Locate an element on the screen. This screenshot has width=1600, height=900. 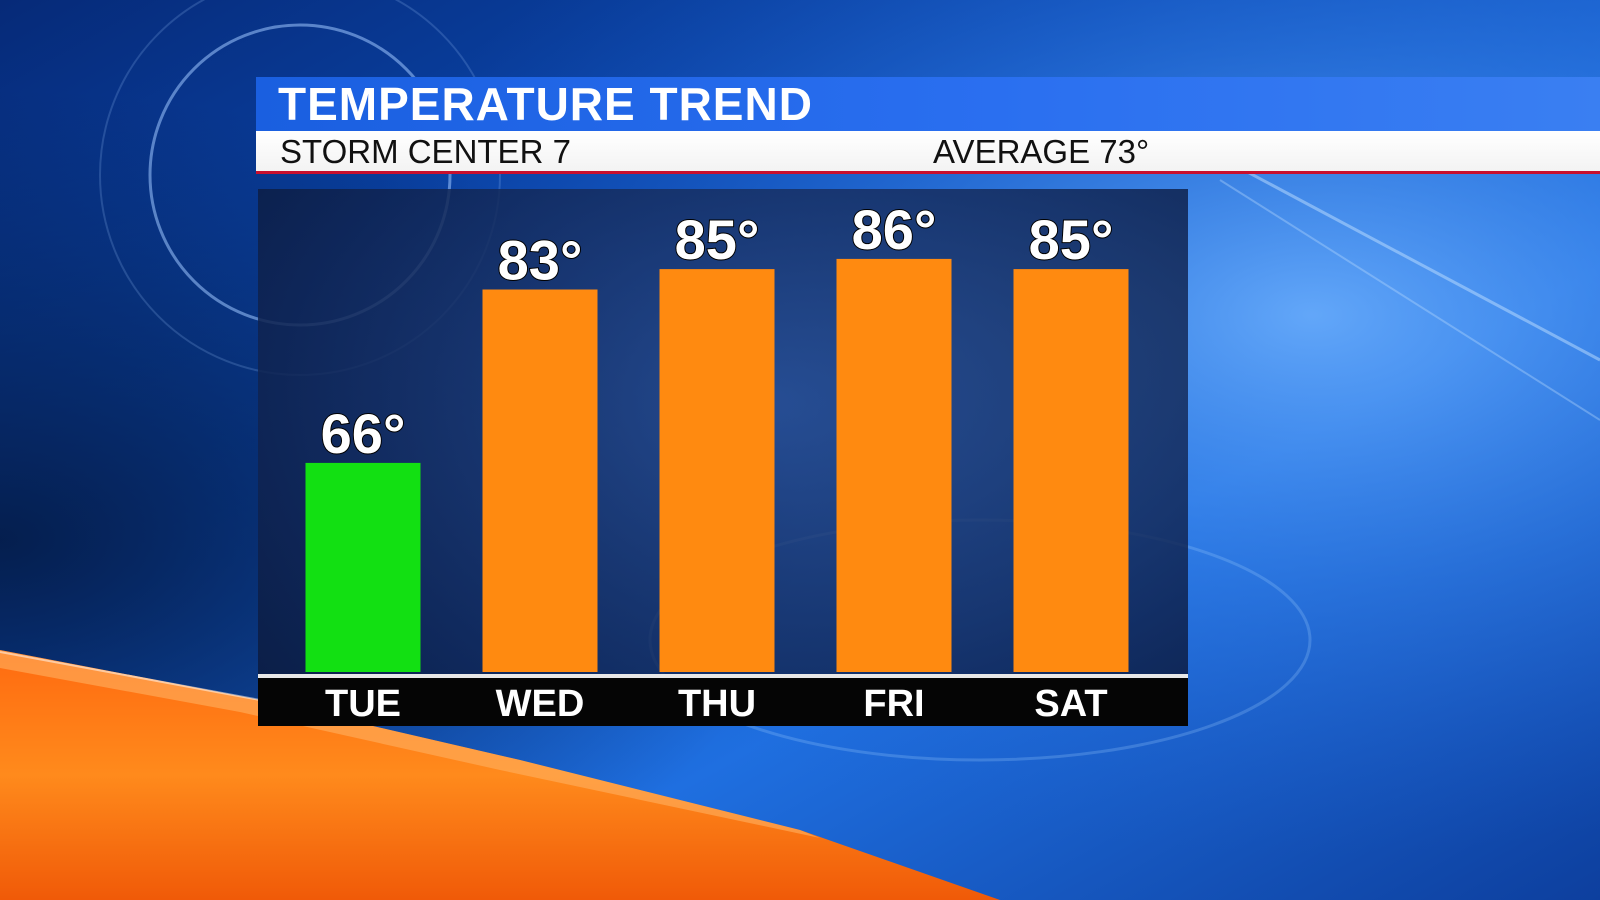
bar-fri is located at coordinates (894, 465).